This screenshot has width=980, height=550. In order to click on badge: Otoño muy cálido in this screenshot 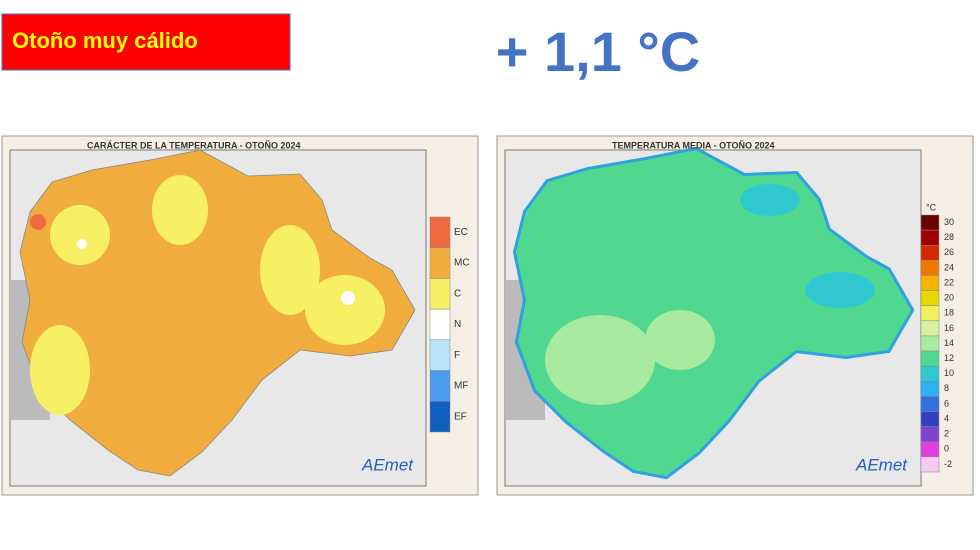, I will do `click(105, 40)`.